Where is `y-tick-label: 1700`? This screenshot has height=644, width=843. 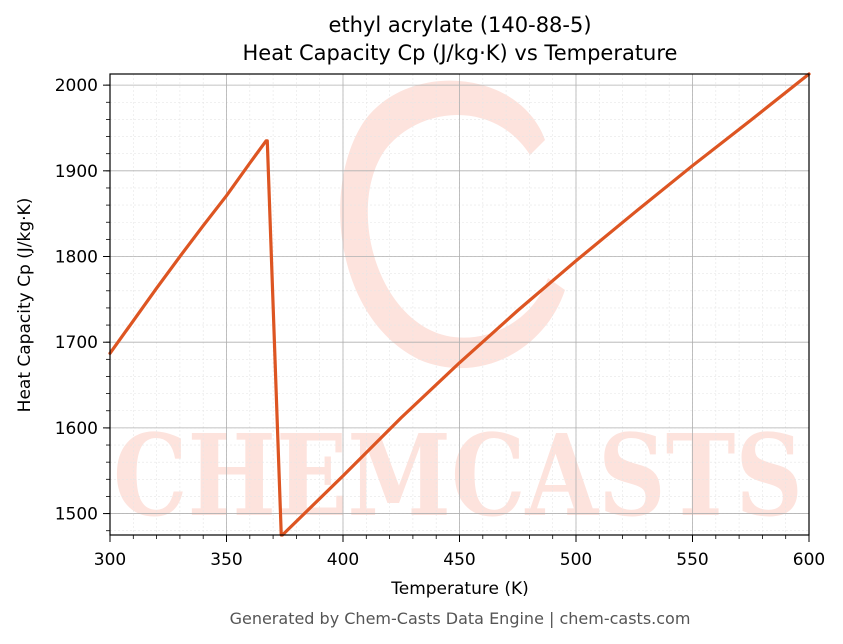 y-tick-label: 1700 is located at coordinates (76, 343).